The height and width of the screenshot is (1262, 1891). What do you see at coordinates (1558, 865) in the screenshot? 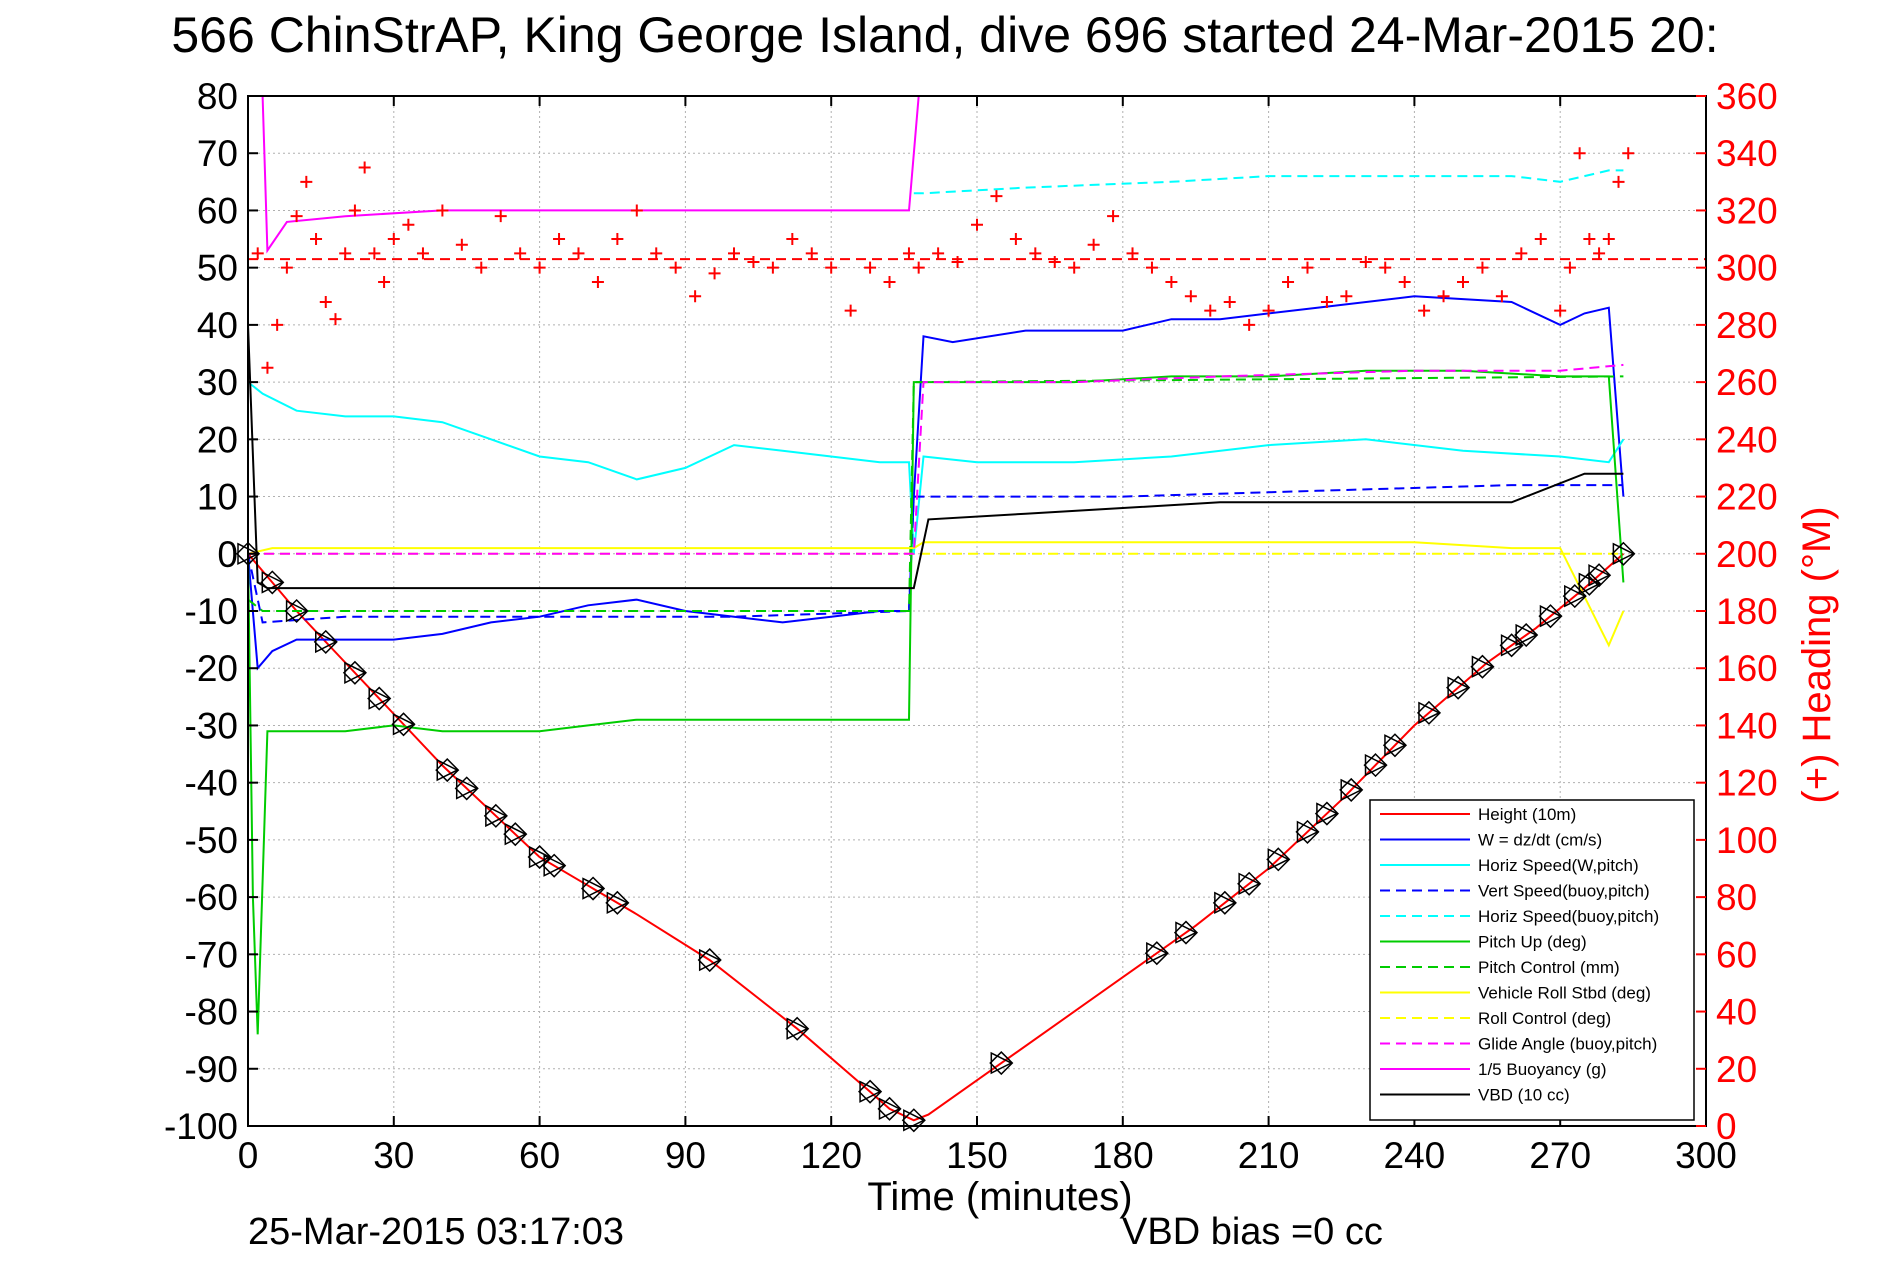
I see `legend-entry: Horiz Speed(W,pitch)` at bounding box center [1558, 865].